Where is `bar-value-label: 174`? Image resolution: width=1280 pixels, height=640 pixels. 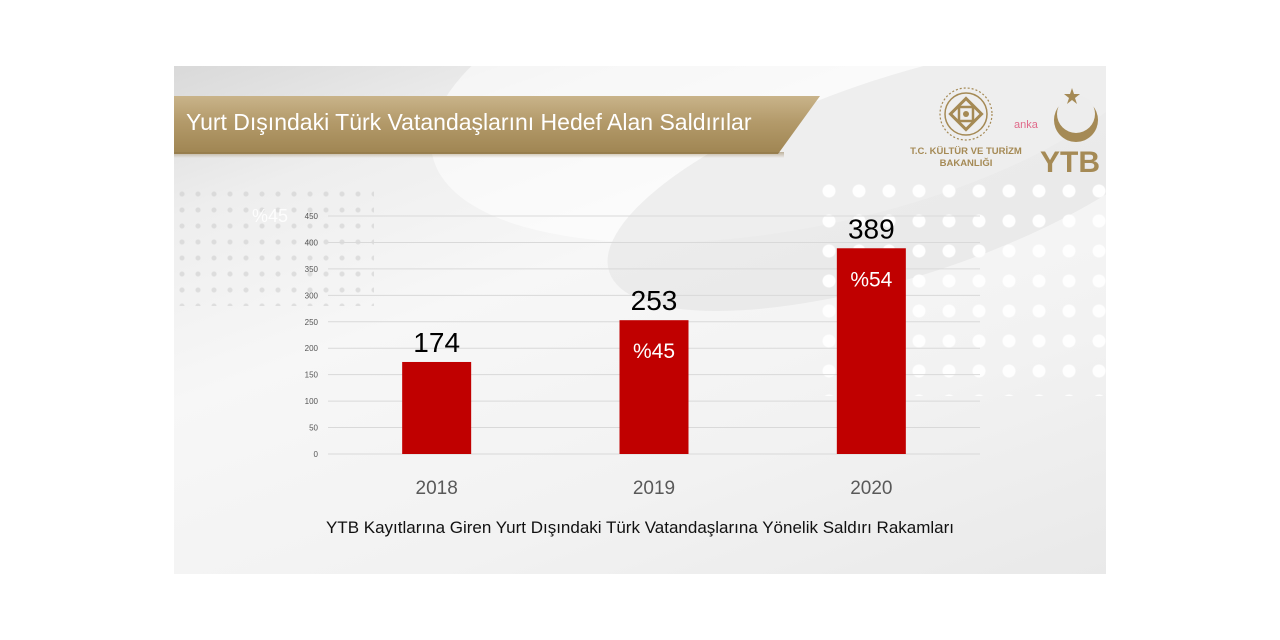 bar-value-label: 174 is located at coordinates (436, 342).